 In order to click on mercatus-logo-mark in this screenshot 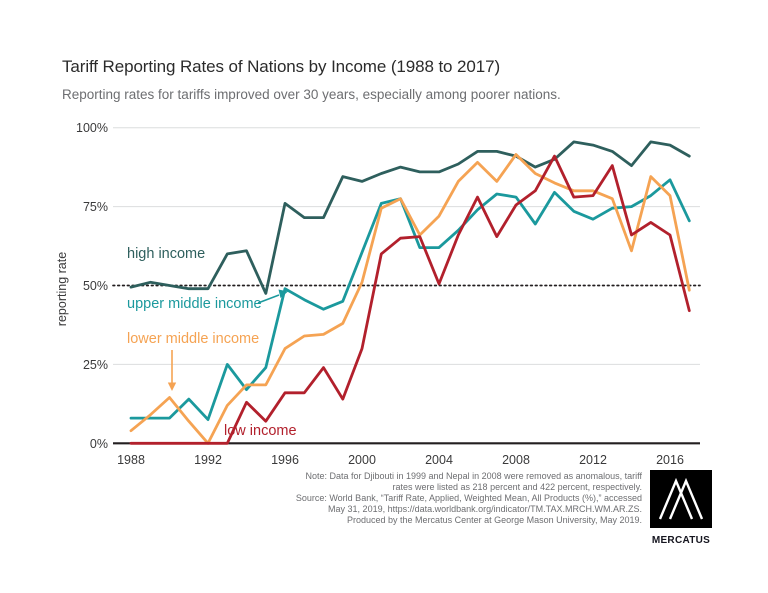, I will do `click(681, 499)`.